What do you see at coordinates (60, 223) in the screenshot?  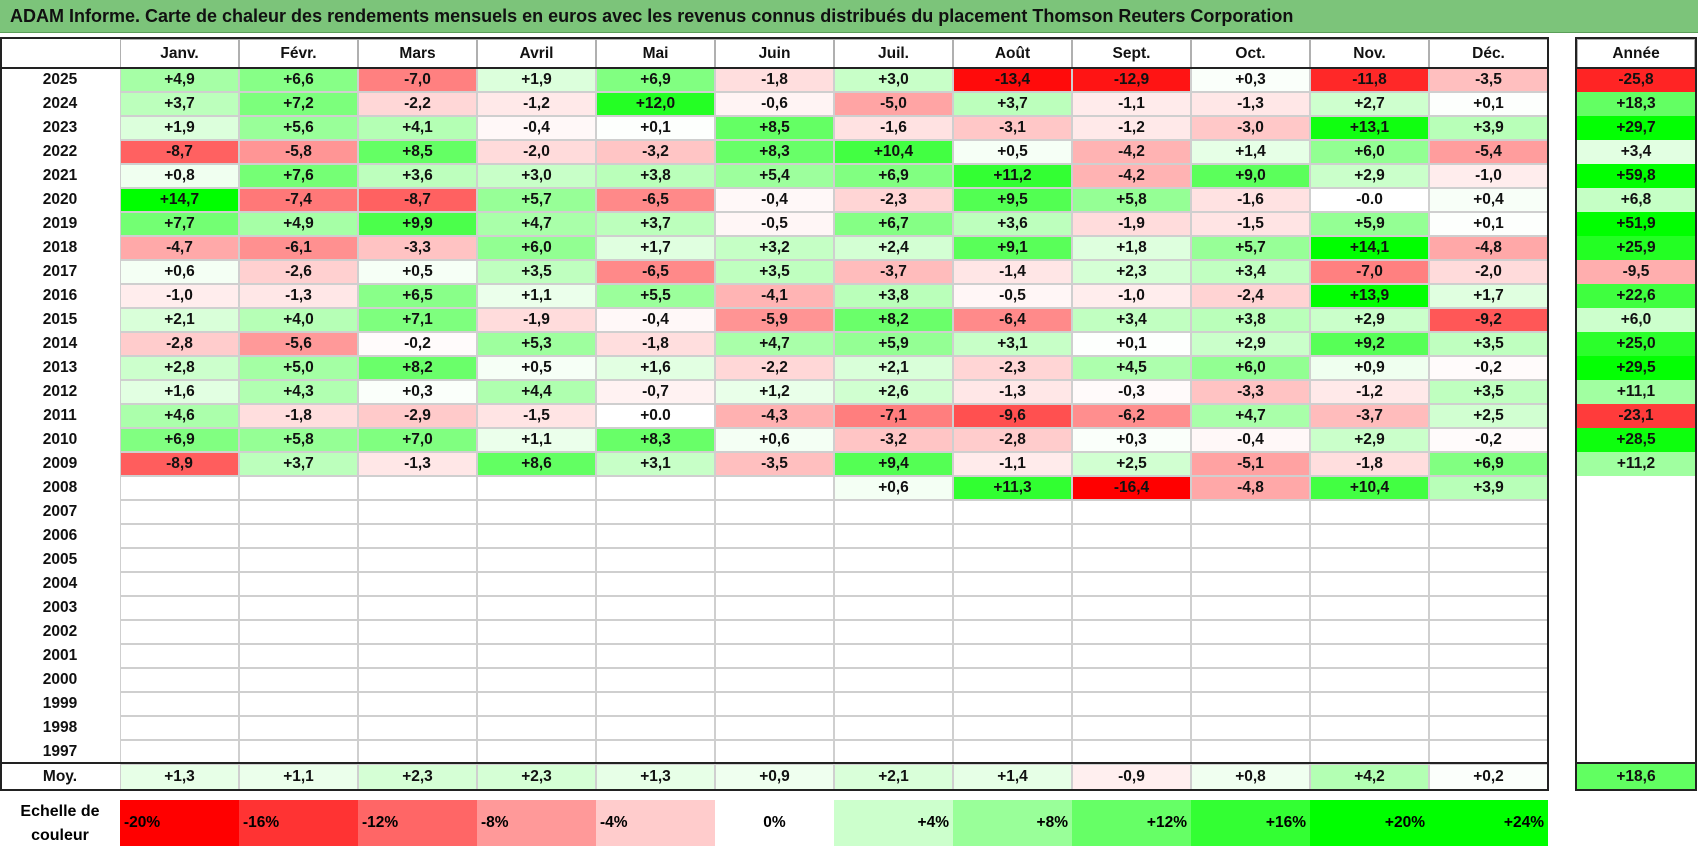 I see `year-label: 2019` at bounding box center [60, 223].